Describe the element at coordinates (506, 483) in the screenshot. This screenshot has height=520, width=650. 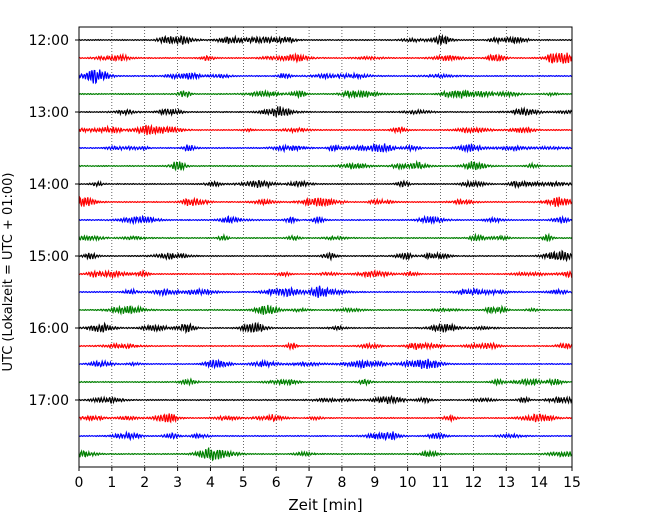
I see `x-tick-label: 13` at that location.